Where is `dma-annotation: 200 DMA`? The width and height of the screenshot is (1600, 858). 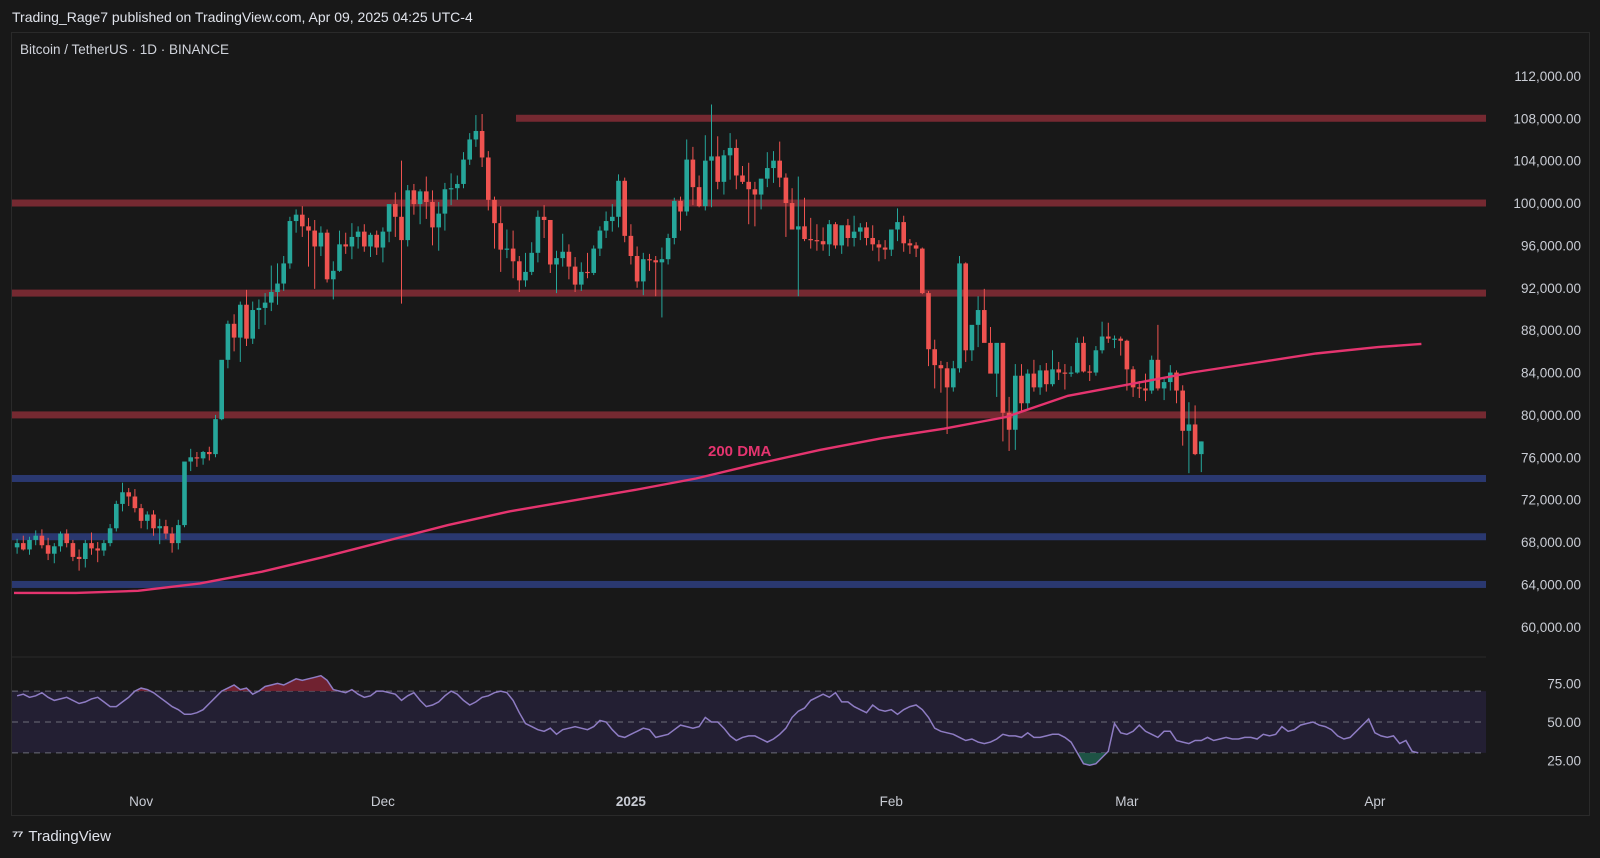
dma-annotation: 200 DMA is located at coordinates (740, 451).